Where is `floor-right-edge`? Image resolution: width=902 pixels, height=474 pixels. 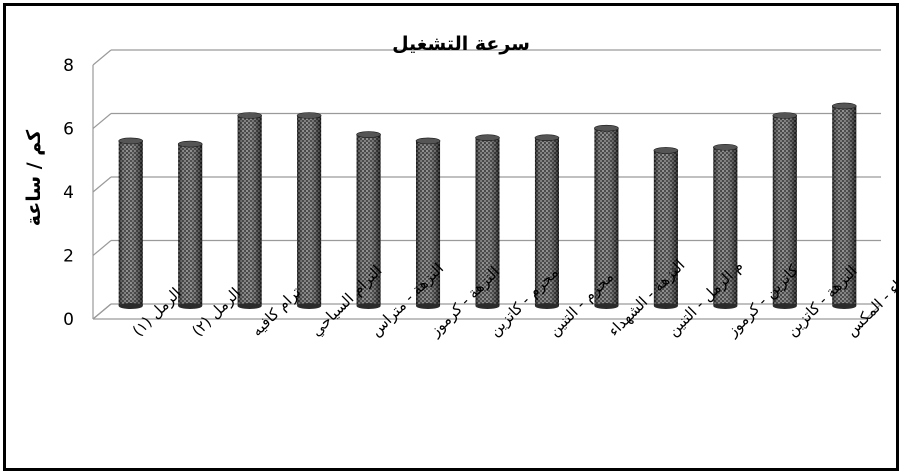 floor-right-edge is located at coordinates (873, 311).